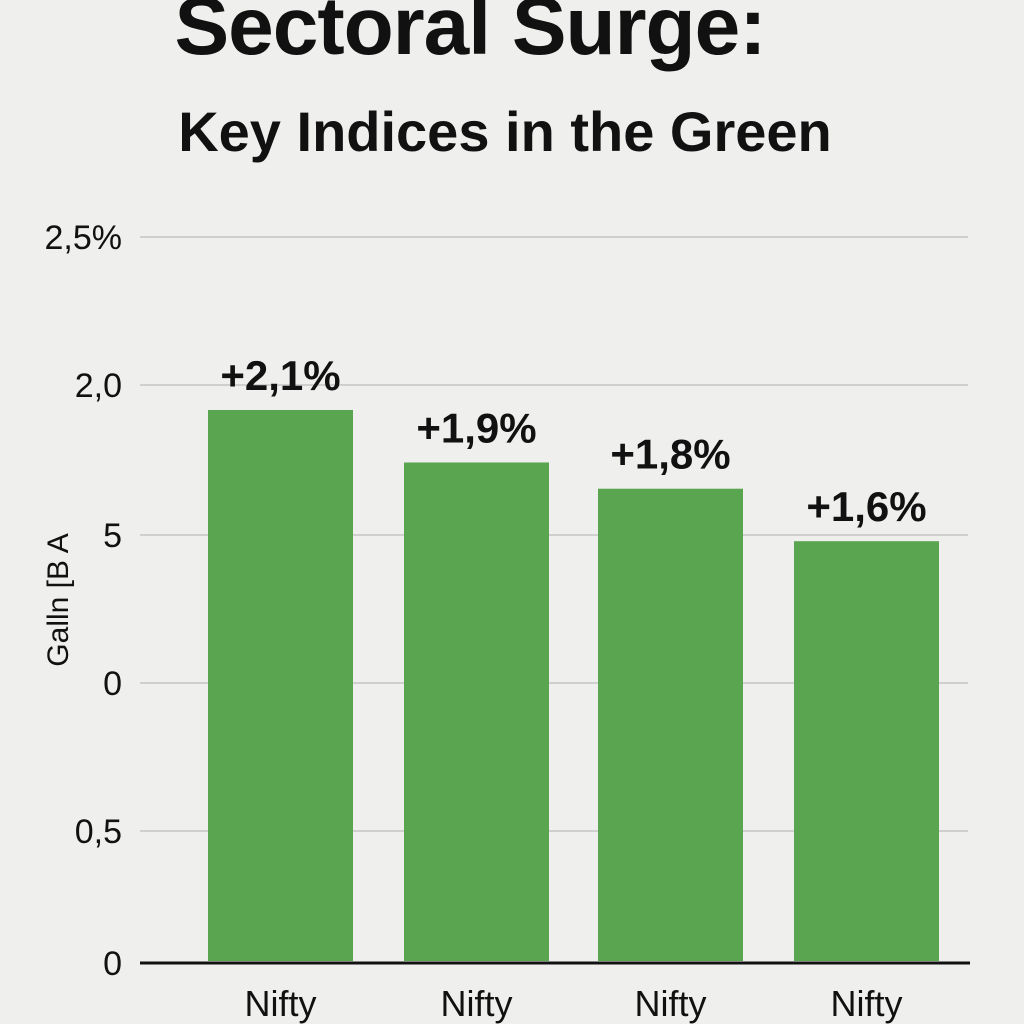 This screenshot has height=1024, width=1024. I want to click on y-tick-label: 2,5%, so click(84, 238).